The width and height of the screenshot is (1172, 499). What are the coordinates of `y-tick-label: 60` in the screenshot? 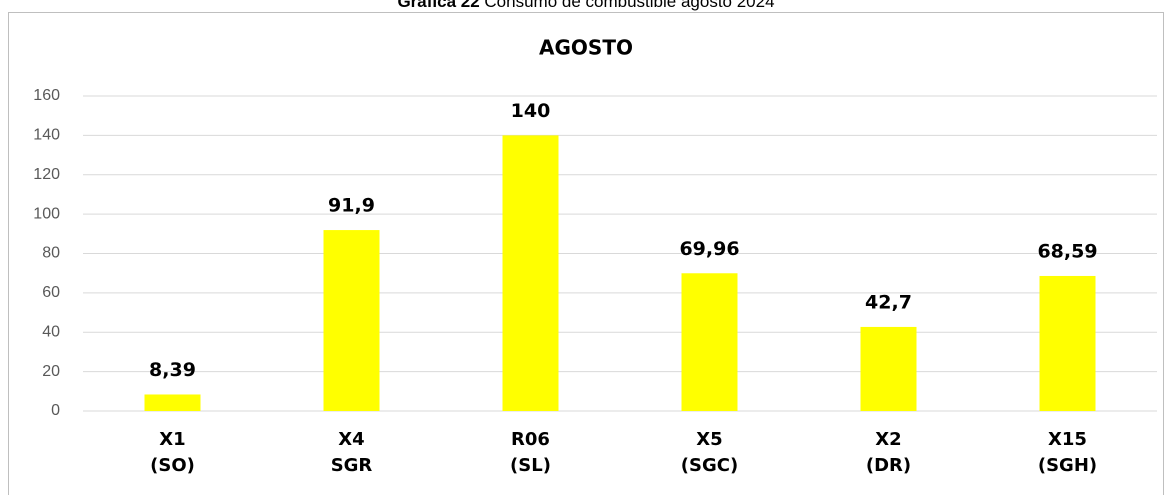 It's located at (51, 292).